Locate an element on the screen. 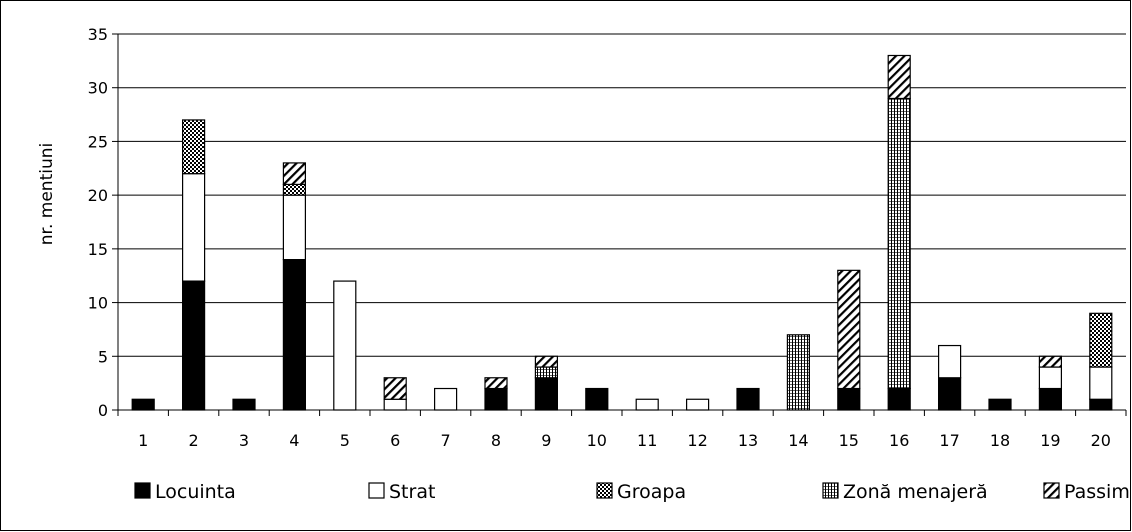  x-tick-label: 14 is located at coordinates (798, 440).